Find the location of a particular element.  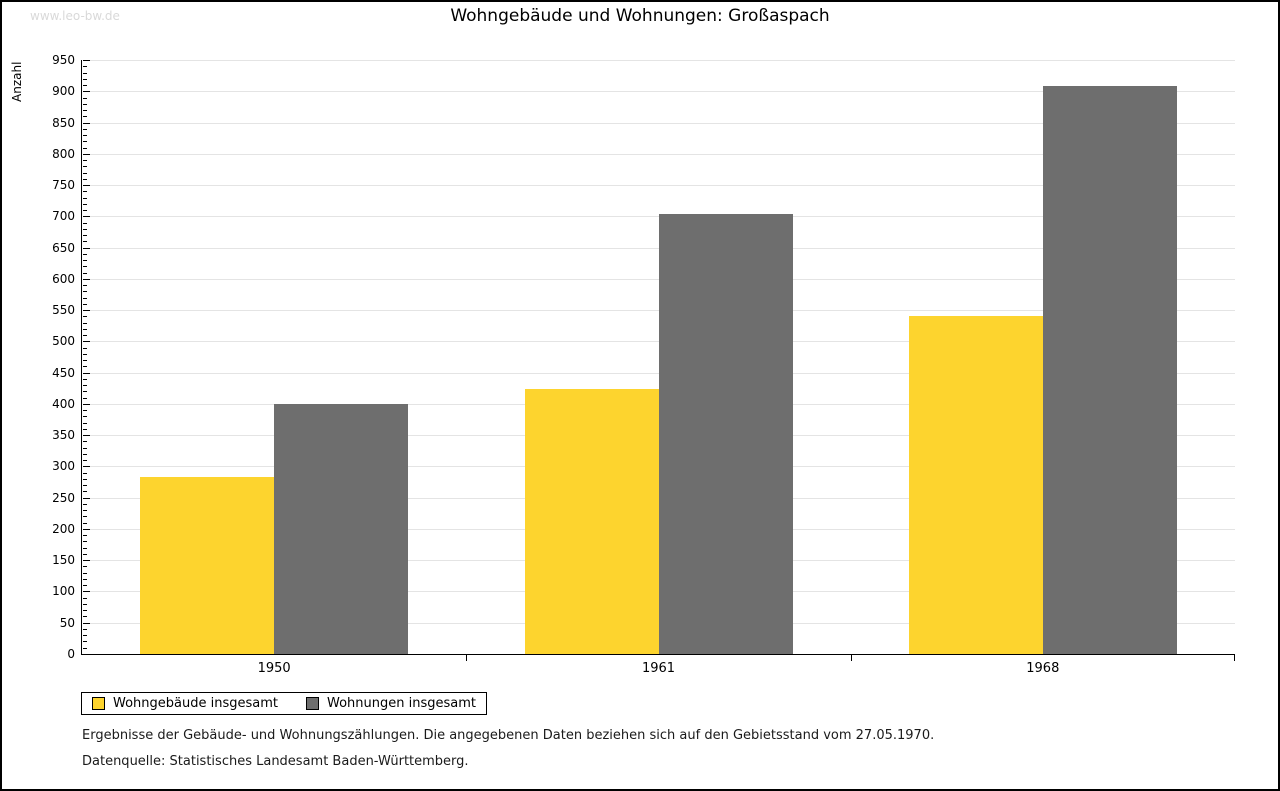

y-tick-label: 650 is located at coordinates (63, 248).